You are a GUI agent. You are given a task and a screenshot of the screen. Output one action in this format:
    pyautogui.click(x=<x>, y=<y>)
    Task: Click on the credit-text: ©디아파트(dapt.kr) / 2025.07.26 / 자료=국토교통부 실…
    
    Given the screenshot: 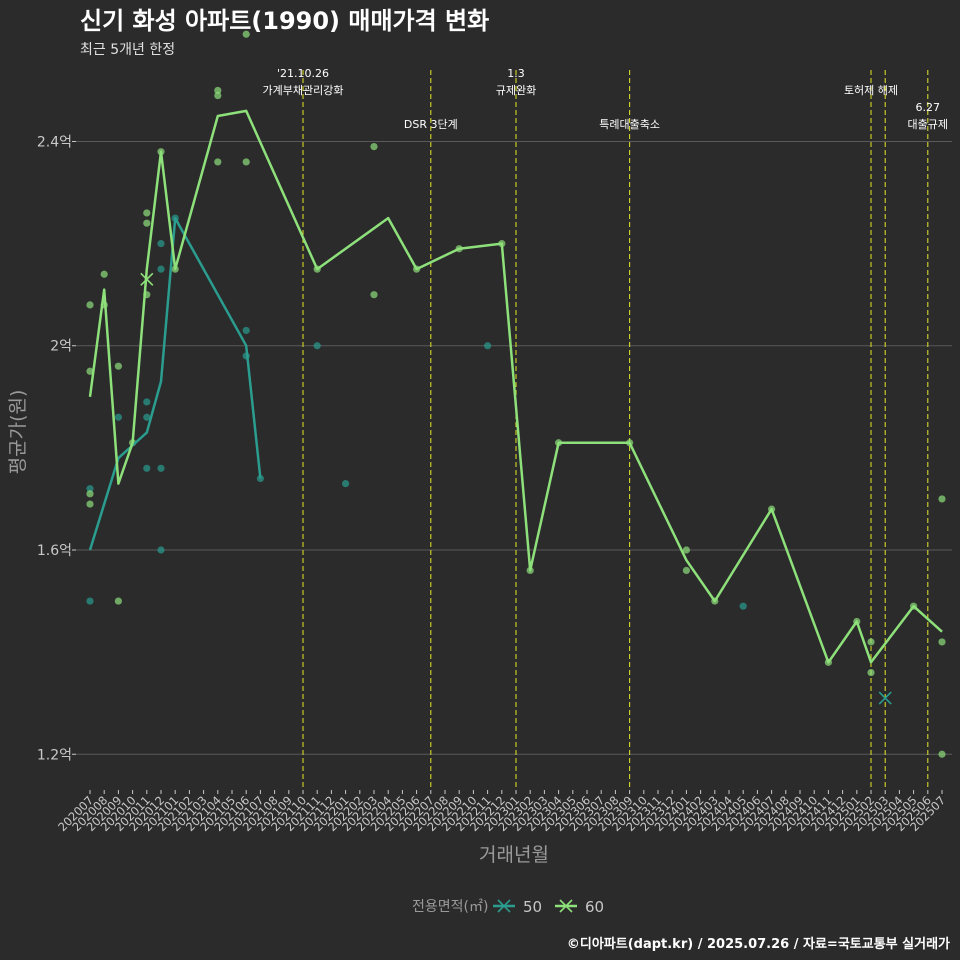 What is the action you would take?
    pyautogui.click(x=758, y=944)
    